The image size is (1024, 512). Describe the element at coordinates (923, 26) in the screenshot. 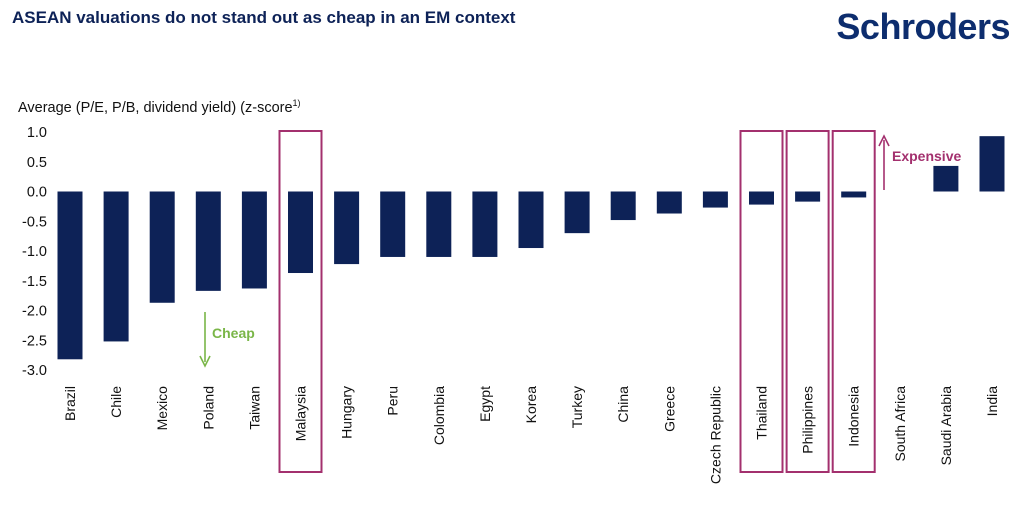

I see `schroders-logo: Schroders` at that location.